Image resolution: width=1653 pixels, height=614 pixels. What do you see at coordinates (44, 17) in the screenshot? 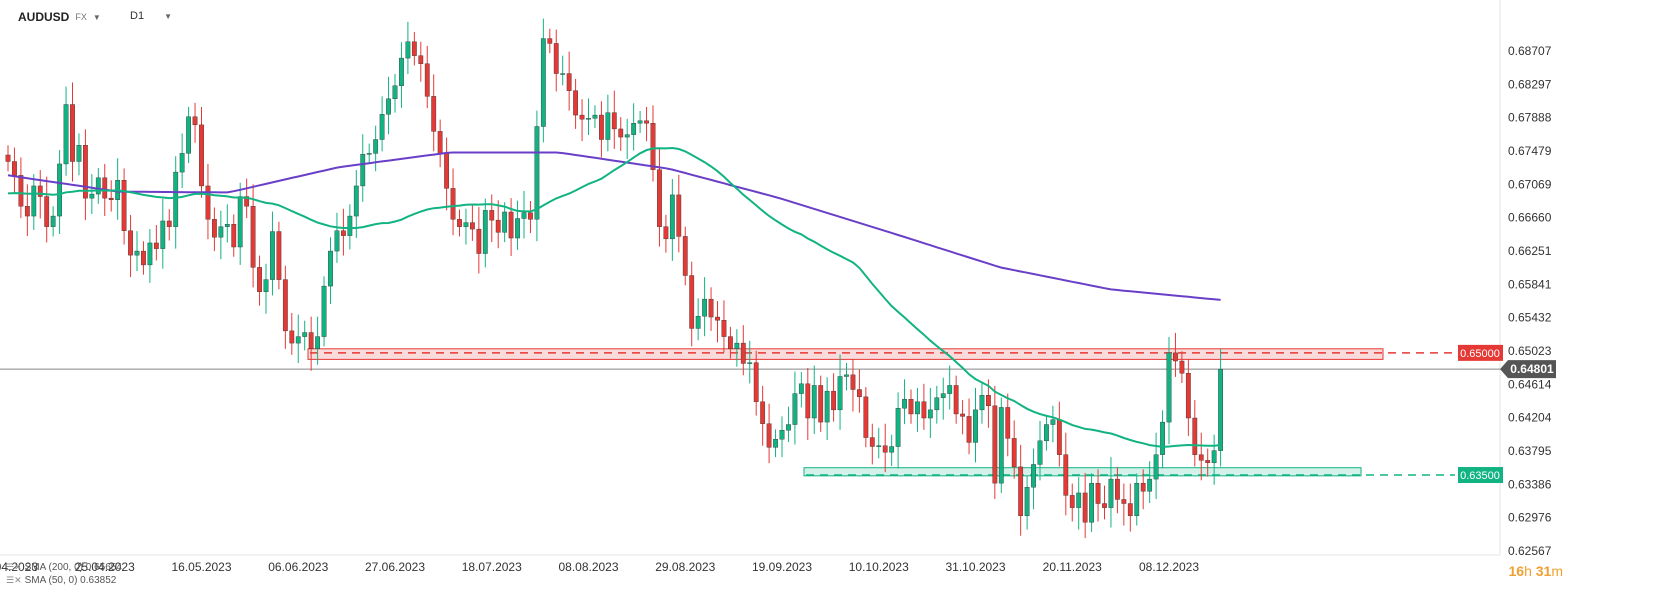
I see `symbol-name: AUDUSD` at bounding box center [44, 17].